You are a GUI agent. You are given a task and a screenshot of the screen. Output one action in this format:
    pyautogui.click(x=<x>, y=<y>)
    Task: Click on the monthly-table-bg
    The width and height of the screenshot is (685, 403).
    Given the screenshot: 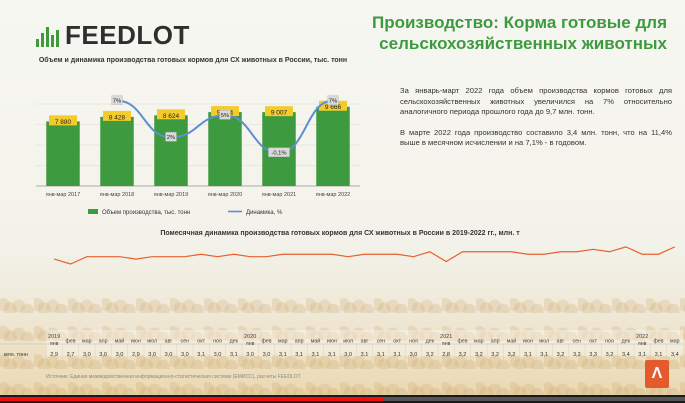 What is the action you would take?
    pyautogui.click(x=364, y=343)
    